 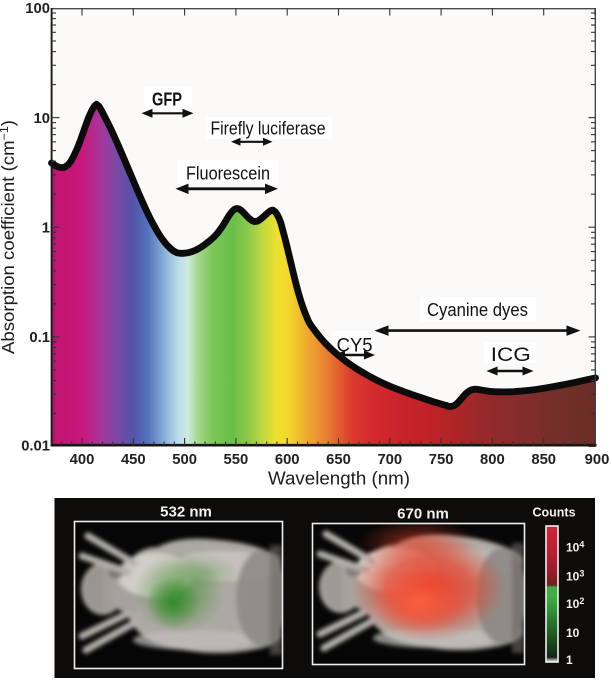 I want to click on svg-text: ICG, so click(x=511, y=355).